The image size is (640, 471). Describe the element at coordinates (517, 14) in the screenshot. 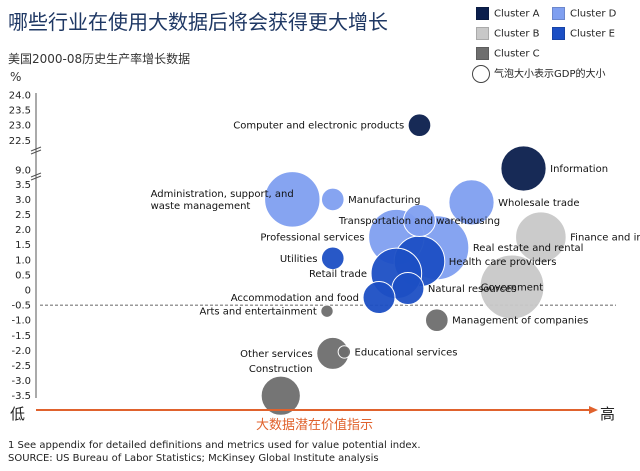

I see `legend-label: Cluster A` at that location.